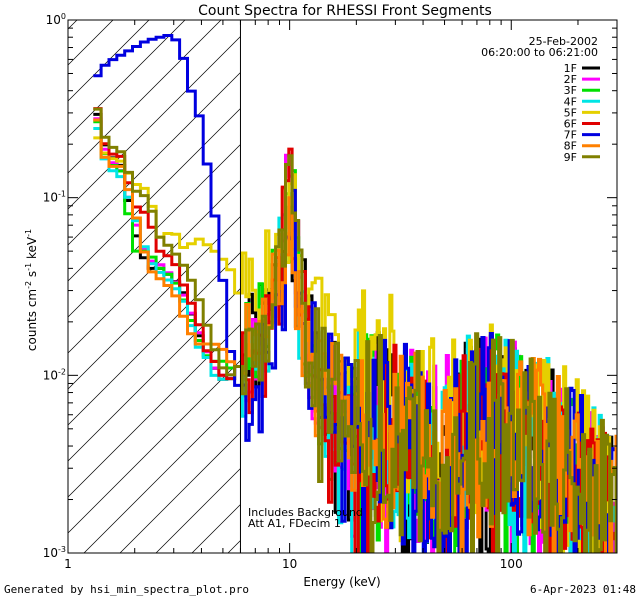  What do you see at coordinates (294, 523) in the screenshot?
I see `annotation-attenuator: Att A1, FDecim 1` at bounding box center [294, 523].